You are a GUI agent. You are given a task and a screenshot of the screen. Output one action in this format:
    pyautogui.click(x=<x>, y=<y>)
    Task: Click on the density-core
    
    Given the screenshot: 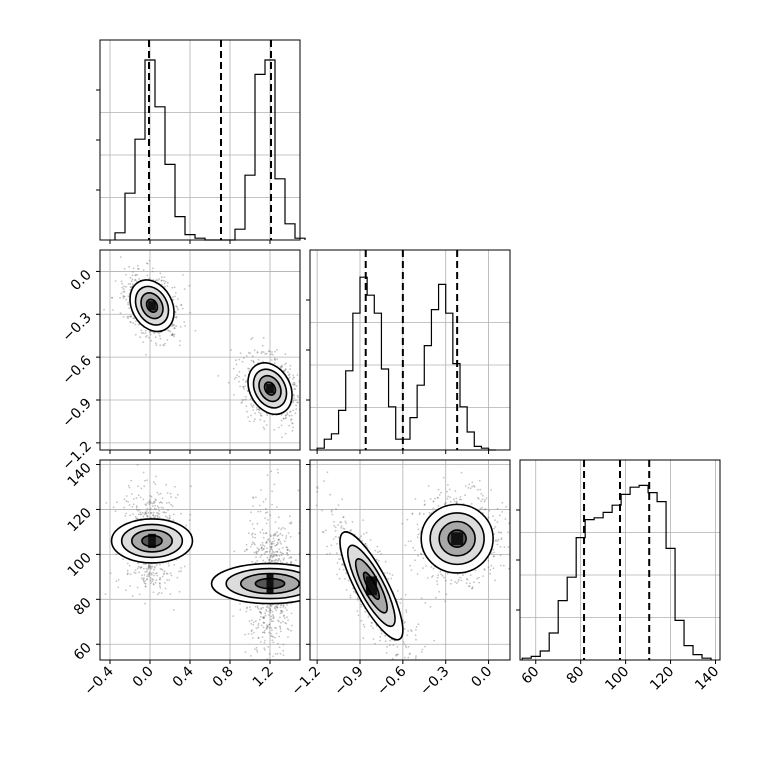 What is the action you would take?
    pyautogui.click(x=371, y=586)
    